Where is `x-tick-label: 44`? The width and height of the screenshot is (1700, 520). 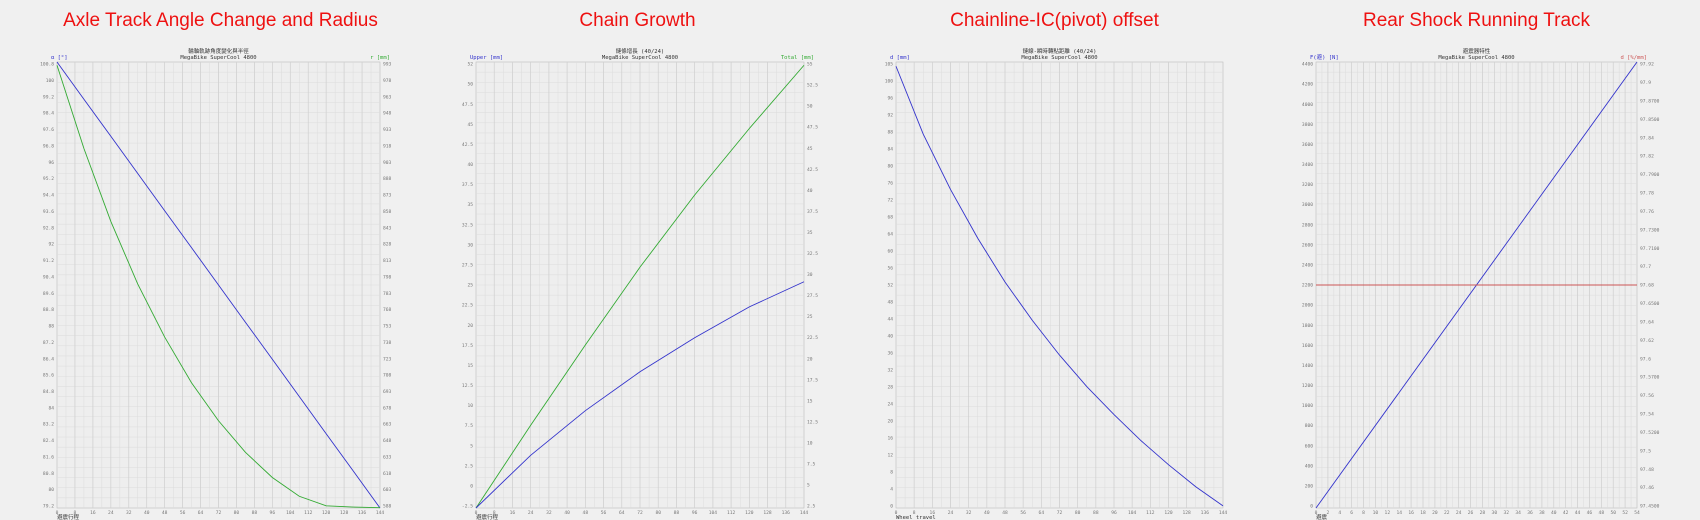
x-tick-label: 44 is located at coordinates (1578, 513).